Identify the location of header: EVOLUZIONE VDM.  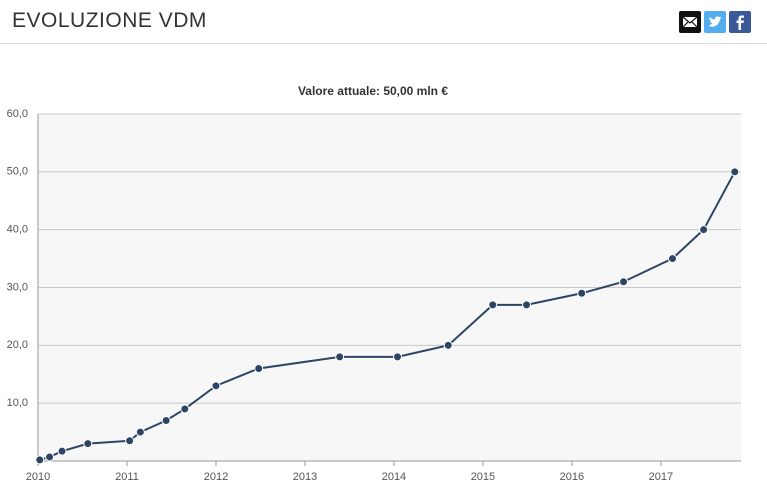
(383, 22).